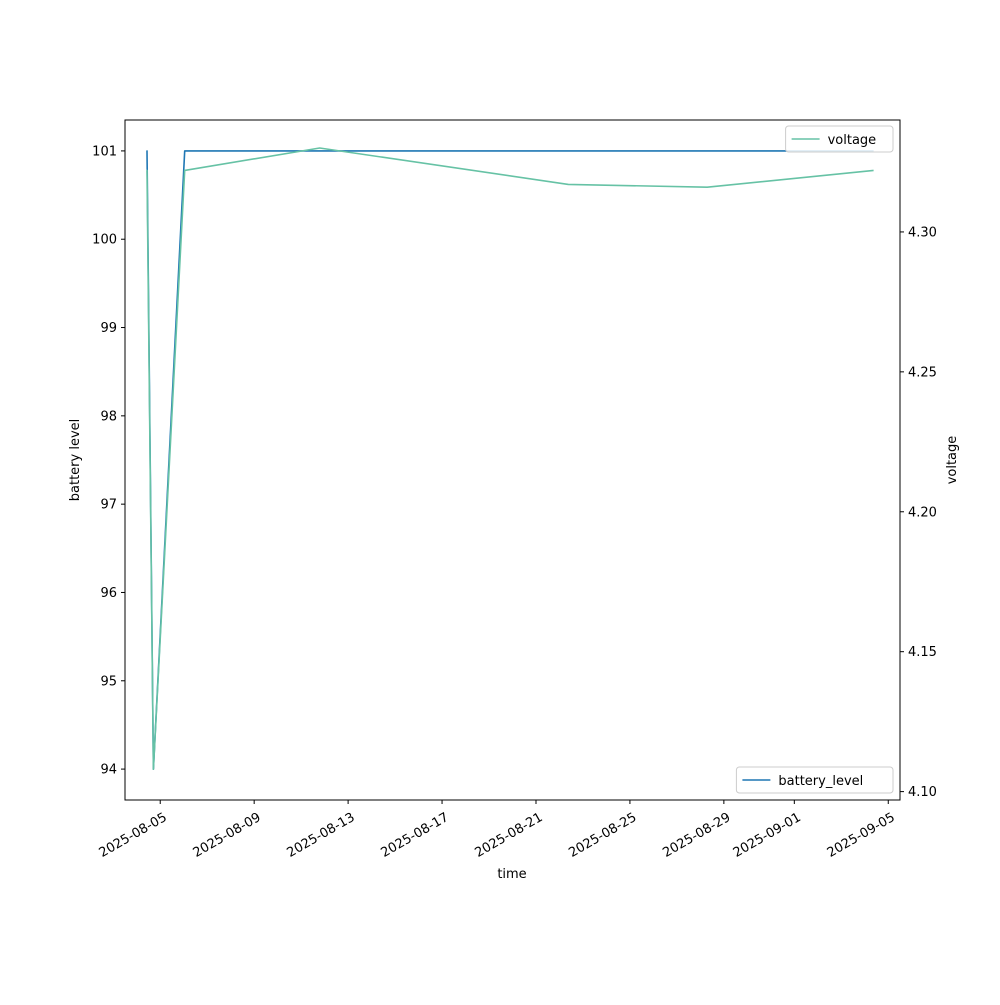  I want to click on right-y-tick-label: 4.20, so click(922, 512).